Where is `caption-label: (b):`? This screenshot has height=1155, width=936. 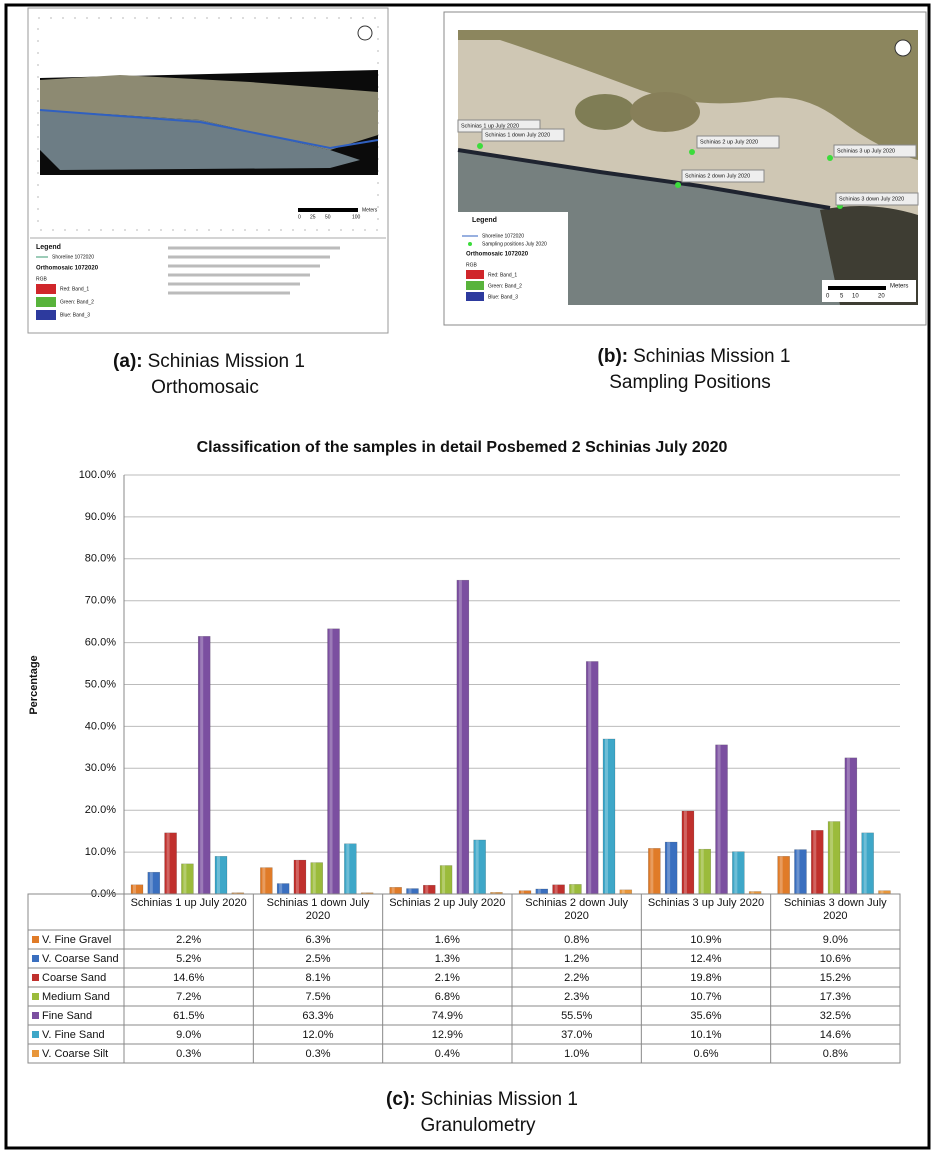 caption-label: (b): is located at coordinates (613, 356).